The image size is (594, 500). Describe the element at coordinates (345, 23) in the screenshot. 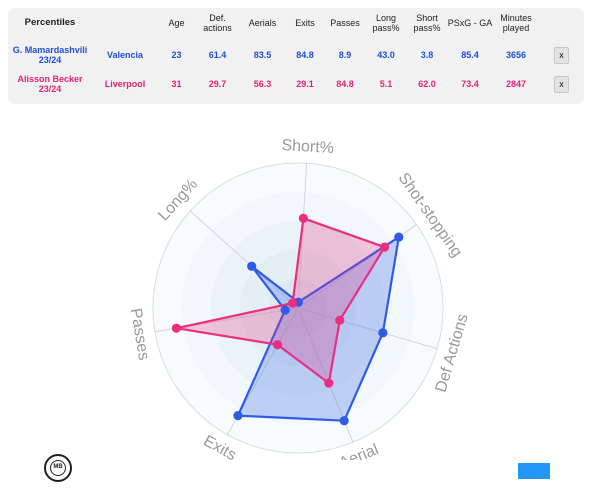

I see `header-passes: Passes` at that location.